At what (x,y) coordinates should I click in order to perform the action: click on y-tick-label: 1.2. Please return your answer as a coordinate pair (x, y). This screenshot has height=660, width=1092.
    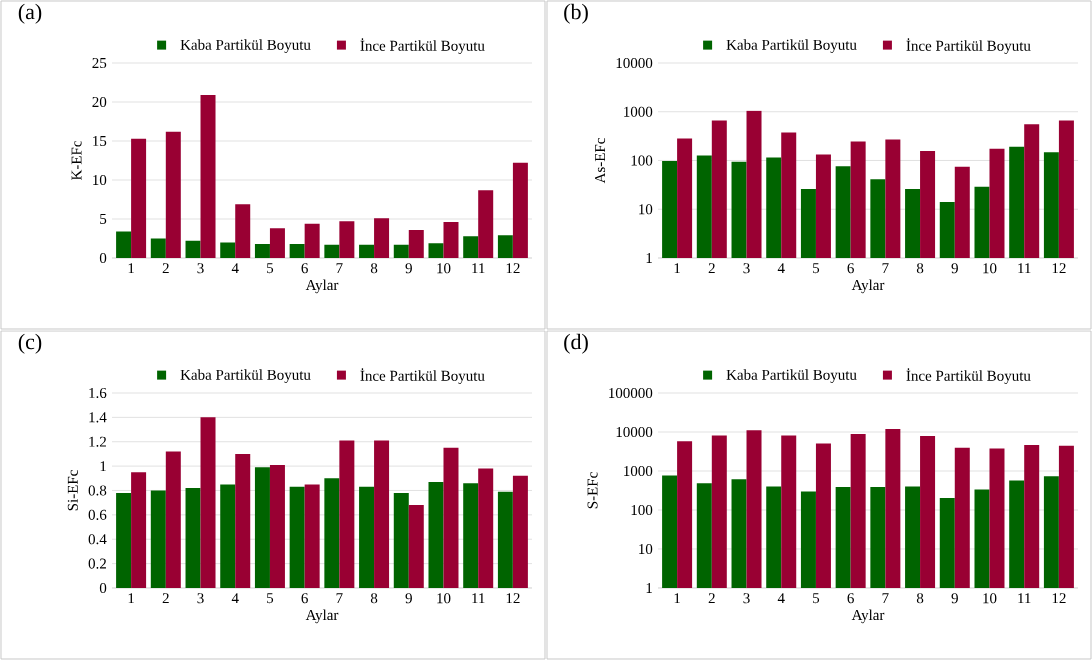
    Looking at the image, I should click on (97, 441).